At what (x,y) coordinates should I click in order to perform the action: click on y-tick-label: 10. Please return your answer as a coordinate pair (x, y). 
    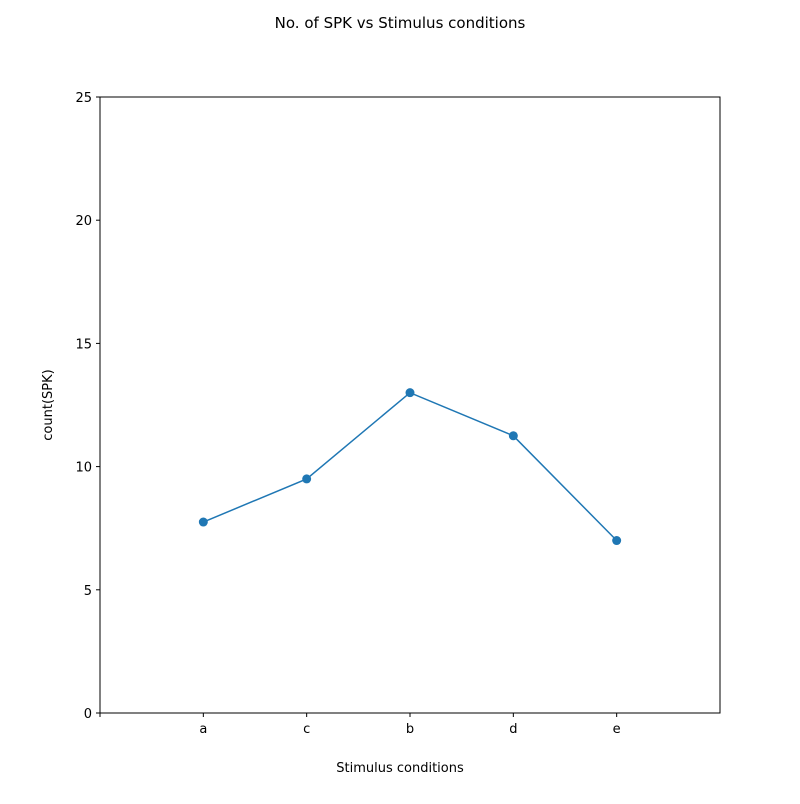
    Looking at the image, I should click on (83, 468).